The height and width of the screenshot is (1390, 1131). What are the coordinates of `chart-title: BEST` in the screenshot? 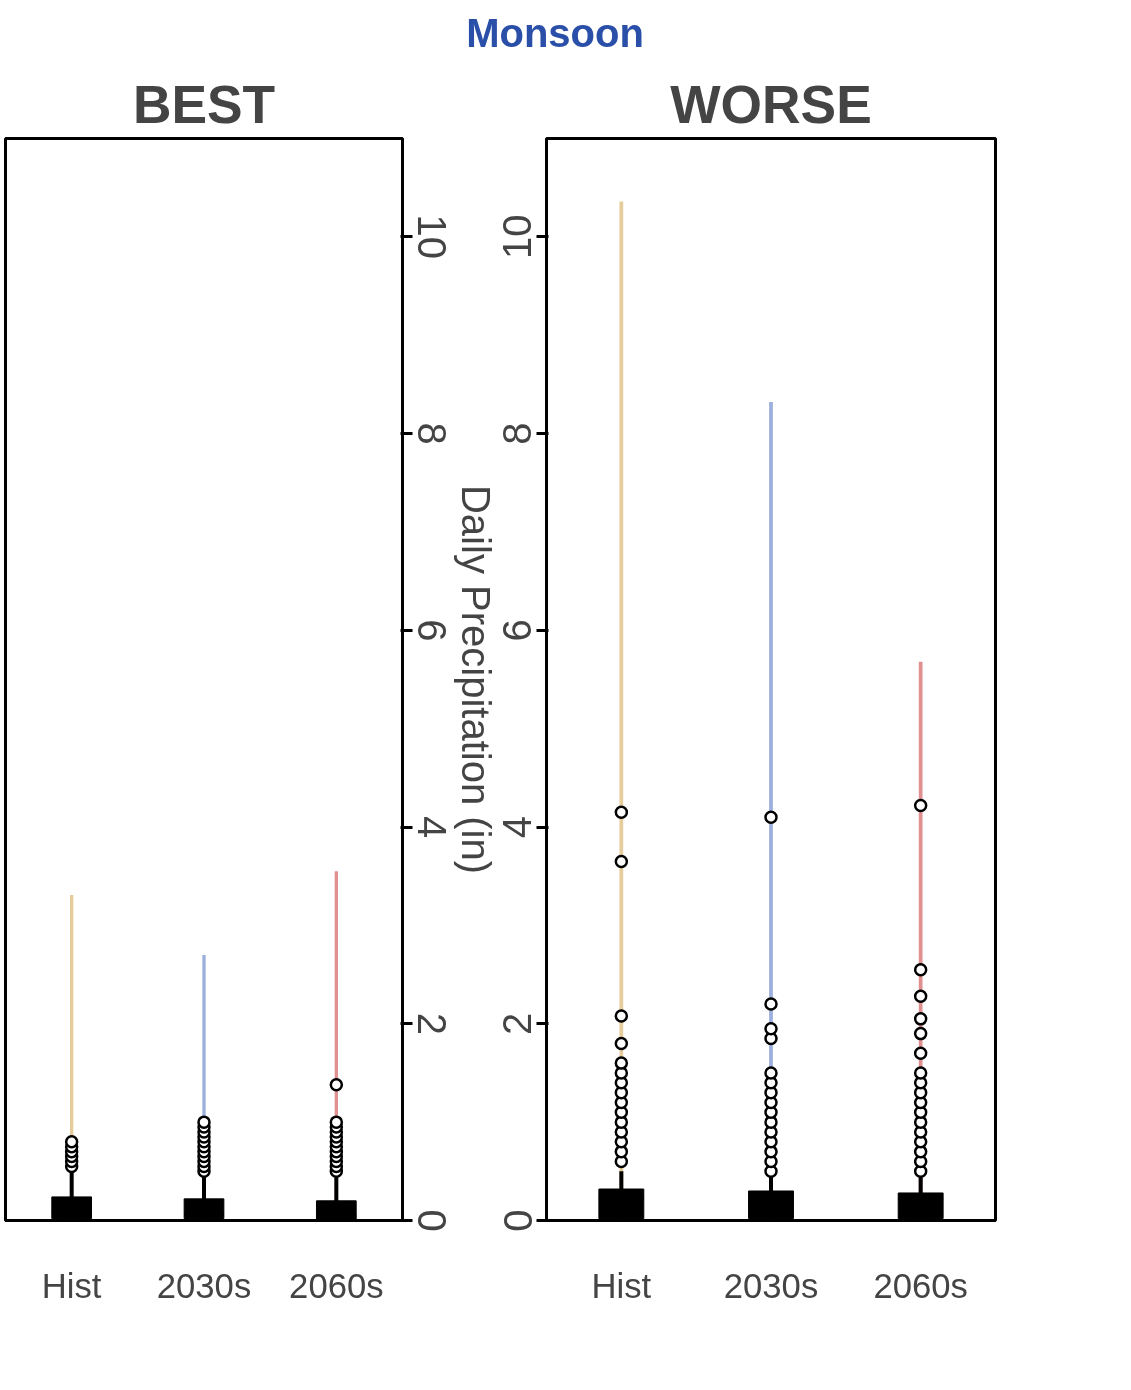 It's located at (204, 104).